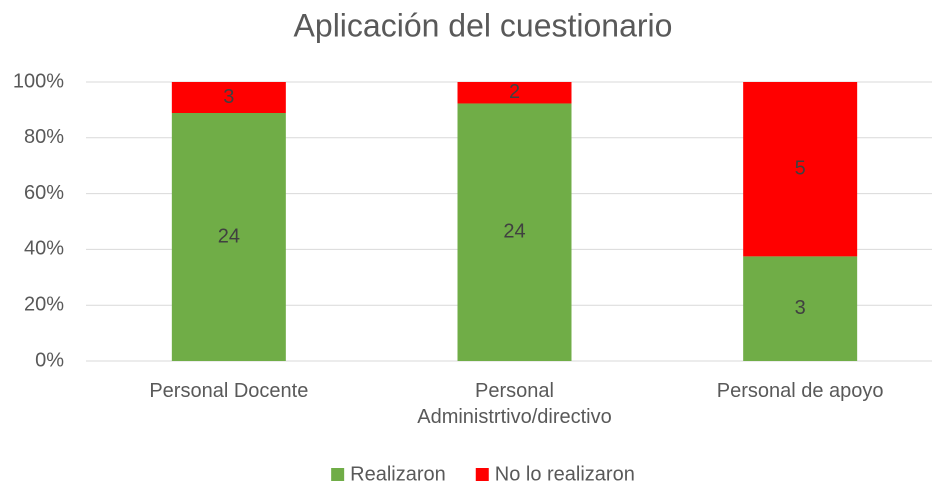 This screenshot has height=487, width=932. Describe the element at coordinates (44, 304) in the screenshot. I see `y-tick-label: 20%` at that location.